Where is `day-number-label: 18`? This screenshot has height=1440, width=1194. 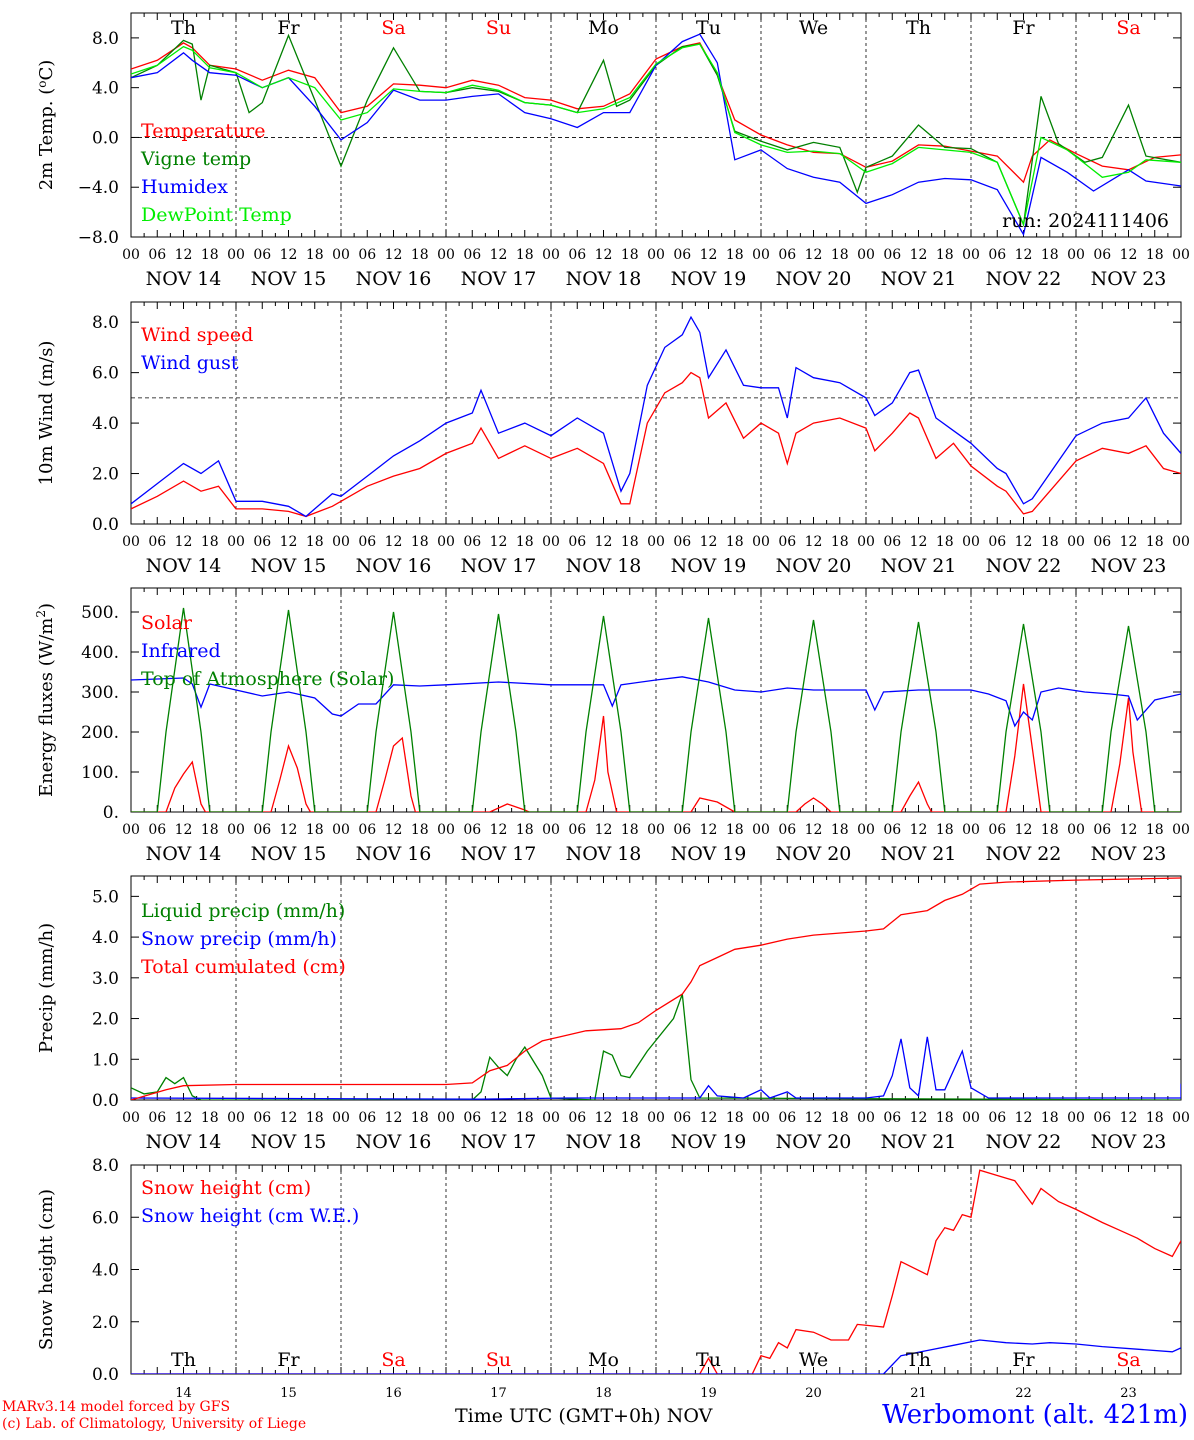
day-number-label: 18 is located at coordinates (603, 1393).